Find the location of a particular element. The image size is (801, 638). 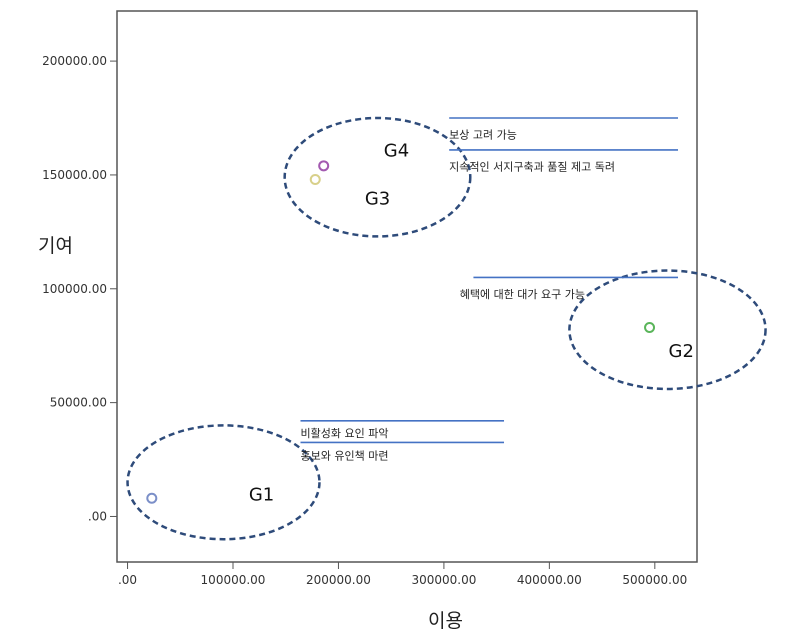

y-tick-label: 50000.00 is located at coordinates (78, 403).